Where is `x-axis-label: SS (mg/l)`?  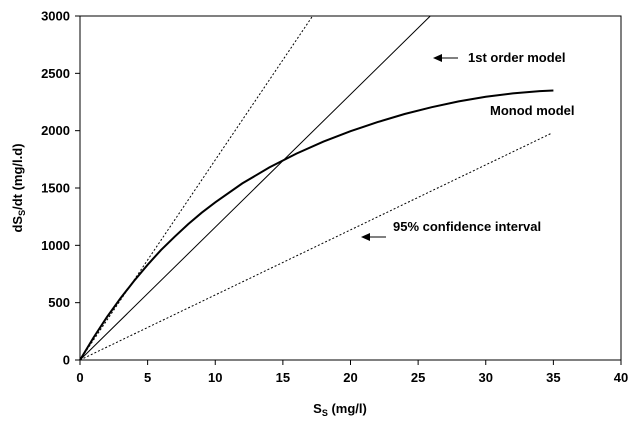 x-axis-label: SS (mg/l) is located at coordinates (340, 409).